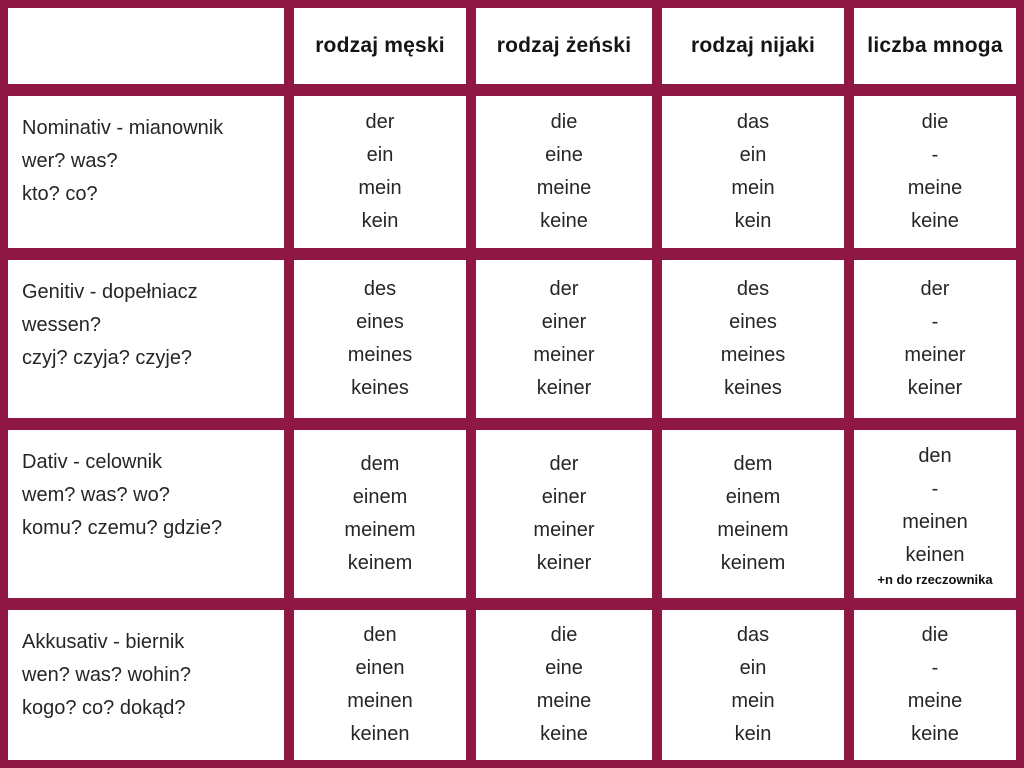  Describe the element at coordinates (753, 514) in the screenshot. I see `forms-cell-2-2: dem einem meinem keinem` at that location.